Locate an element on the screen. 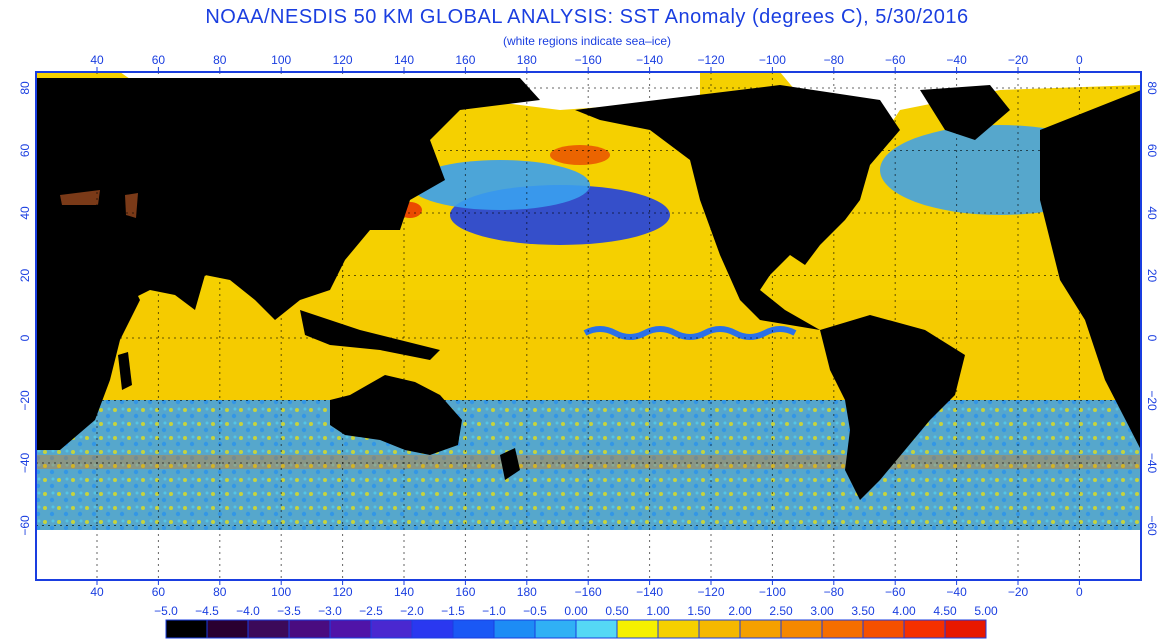 The height and width of the screenshot is (640, 1174). lon-tick-label-top: 0 is located at coordinates (1079, 60).